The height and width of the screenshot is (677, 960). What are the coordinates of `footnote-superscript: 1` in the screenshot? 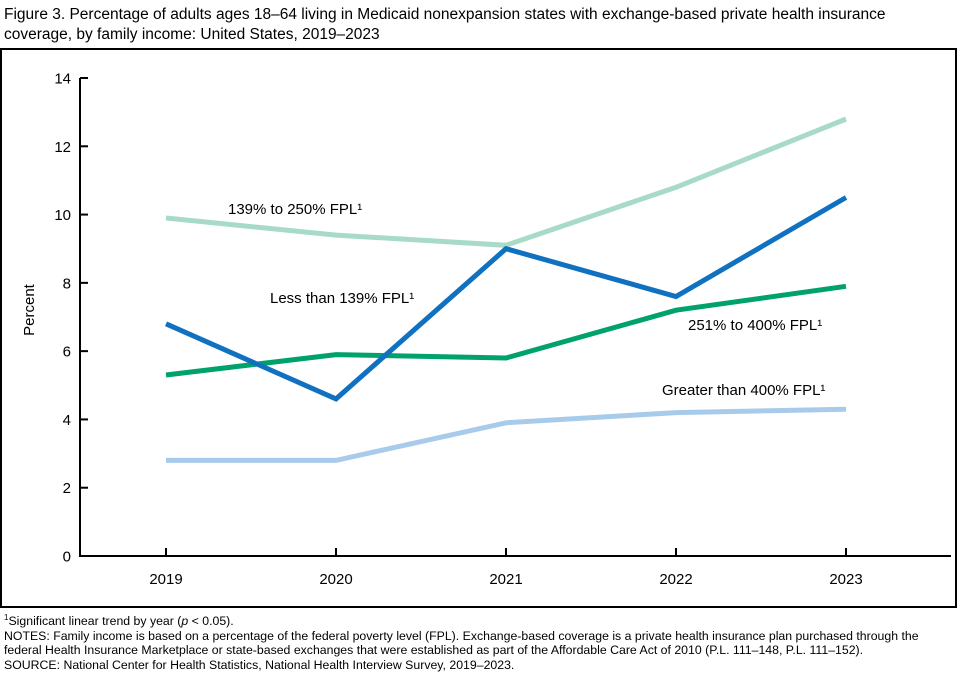 It's located at (6, 617).